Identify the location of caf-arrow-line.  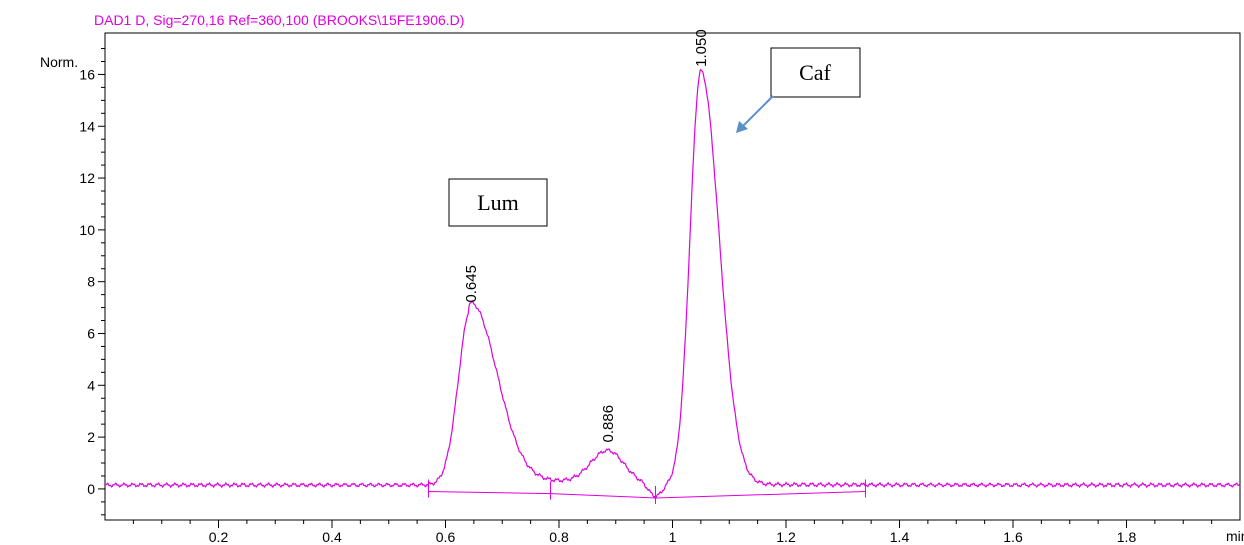
(757, 112).